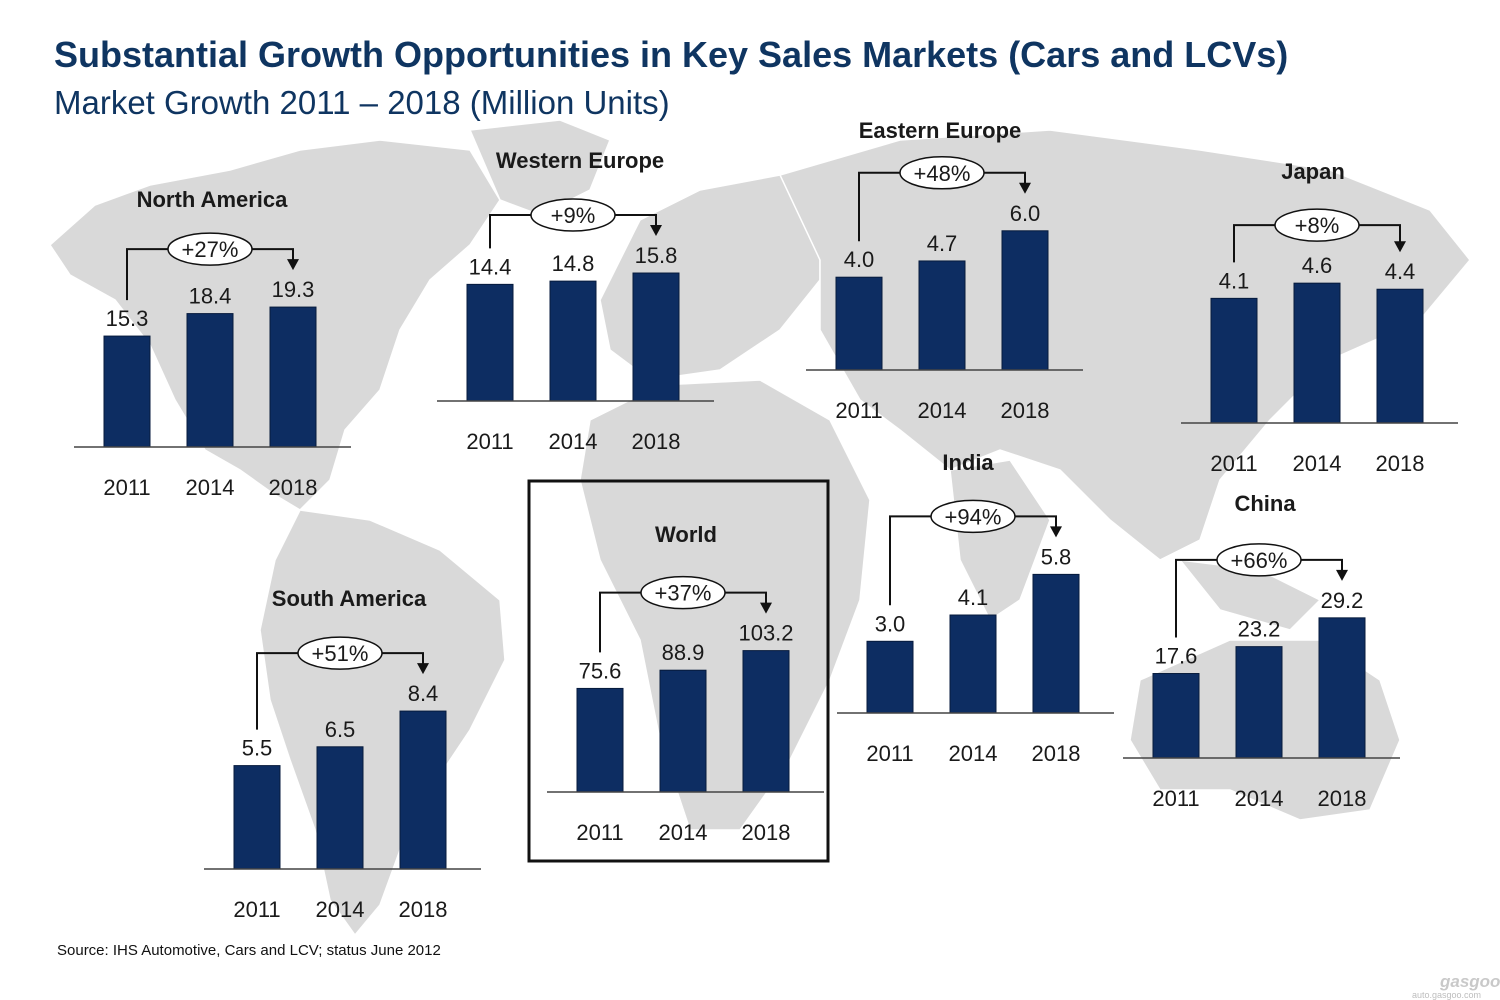  What do you see at coordinates (1176, 716) in the screenshot?
I see `china-bar-2011` at bounding box center [1176, 716].